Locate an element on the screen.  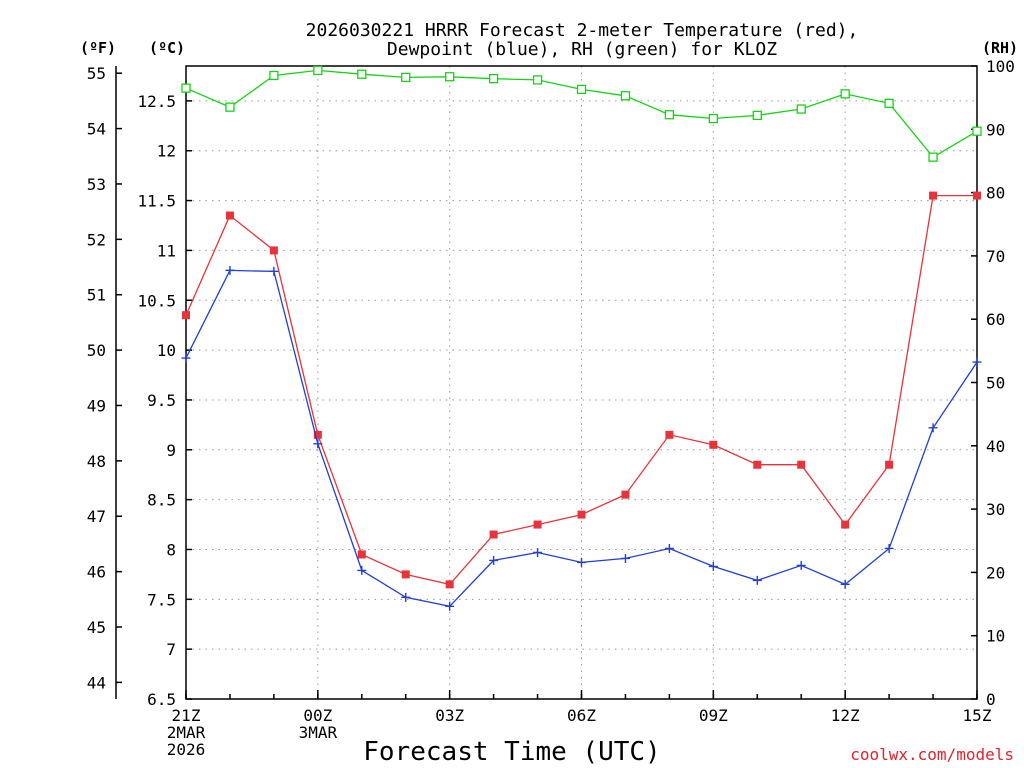
celsius-tick-label: 11.5 is located at coordinates (156, 201).